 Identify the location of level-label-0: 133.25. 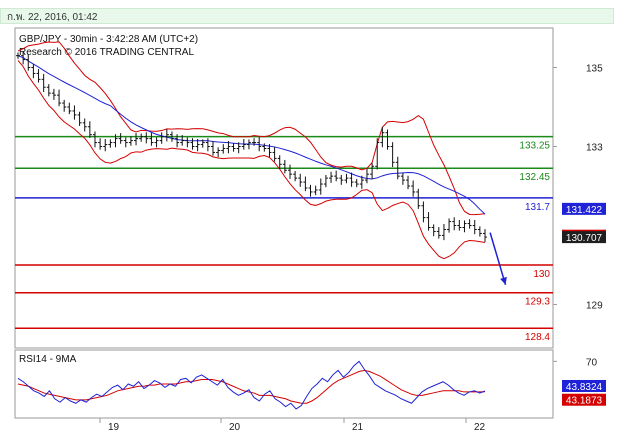
(534, 146).